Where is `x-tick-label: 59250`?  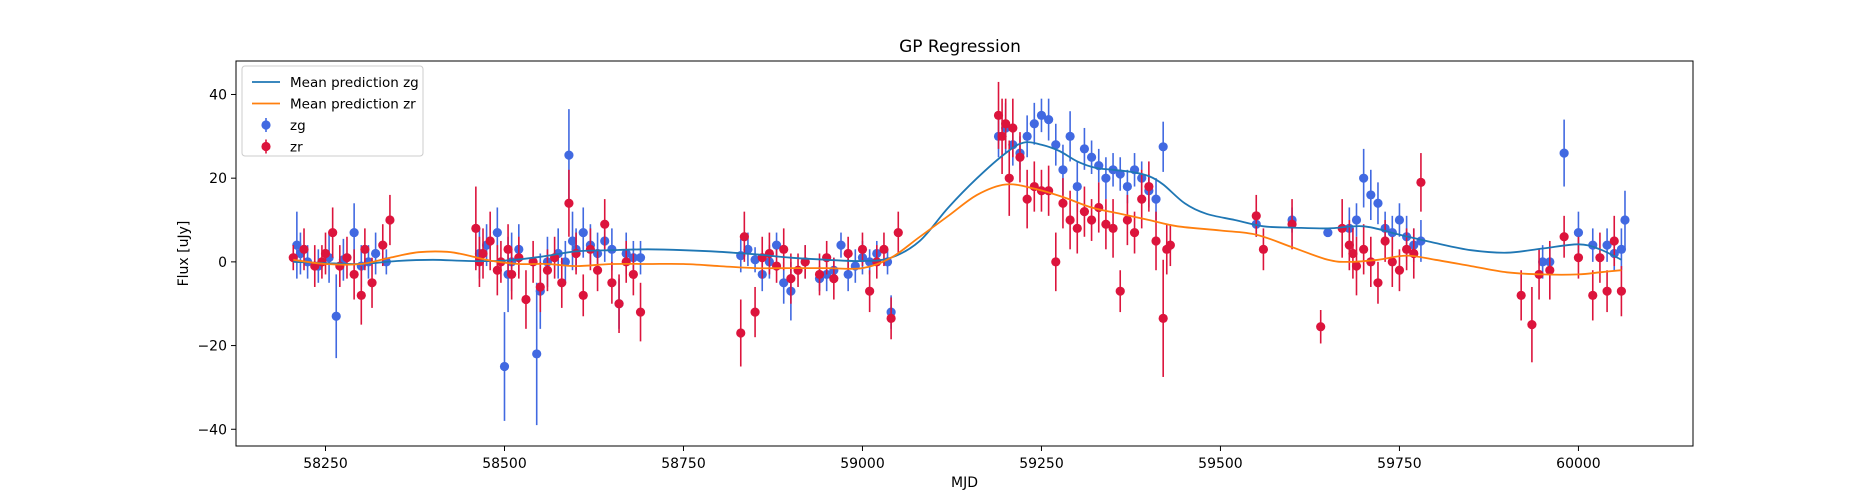
x-tick-label: 59250 is located at coordinates (1041, 464).